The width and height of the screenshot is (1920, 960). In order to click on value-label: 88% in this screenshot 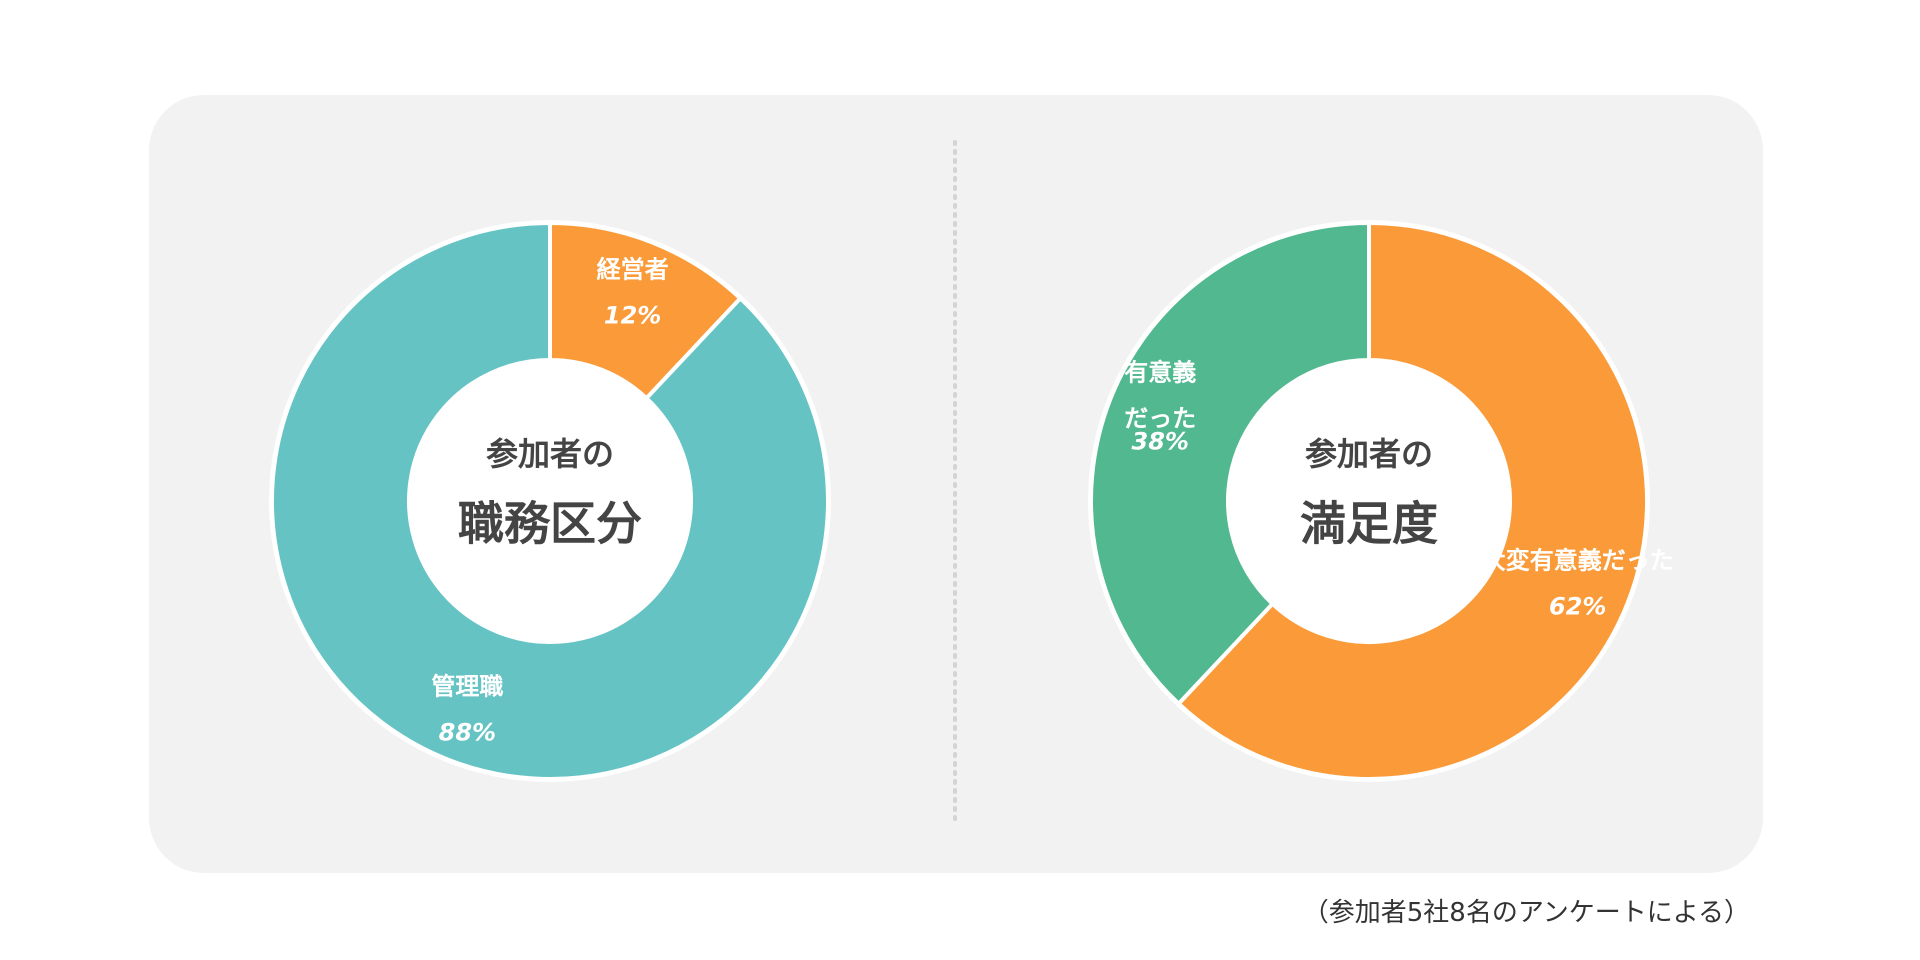, I will do `click(467, 733)`.